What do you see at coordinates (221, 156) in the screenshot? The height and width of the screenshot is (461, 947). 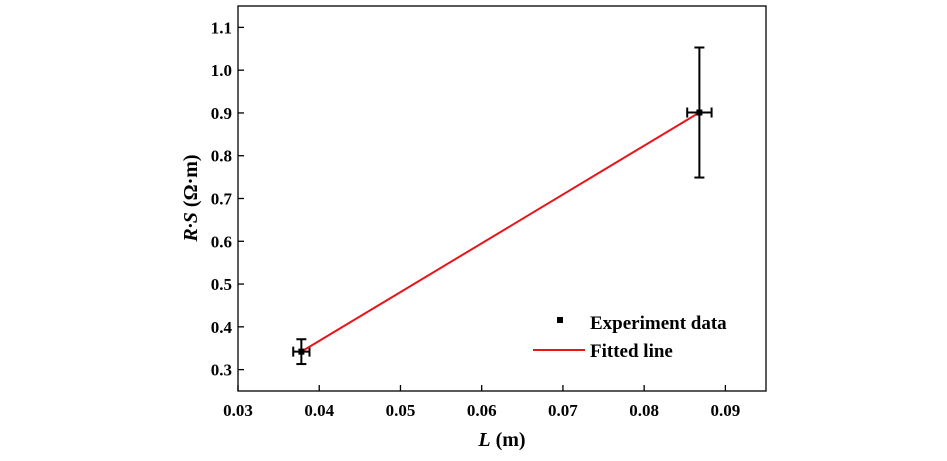 I see `y-tick-label: 0.8` at bounding box center [221, 156].